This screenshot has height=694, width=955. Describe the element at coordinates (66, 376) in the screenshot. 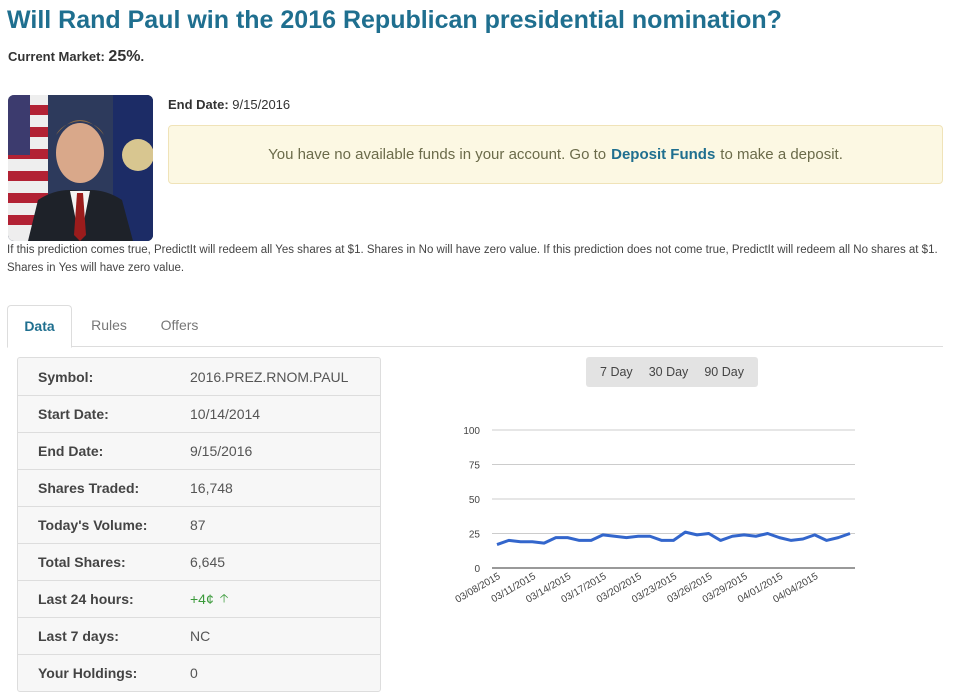

I see `row-label: Symbol:` at that location.